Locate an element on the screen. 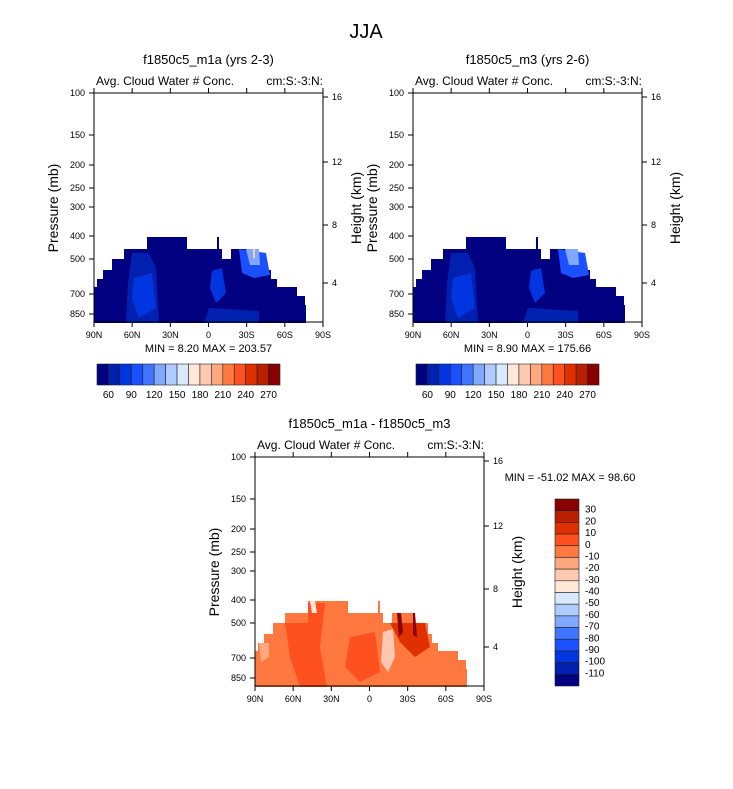  y-tick-label: 700 is located at coordinates (396, 294).